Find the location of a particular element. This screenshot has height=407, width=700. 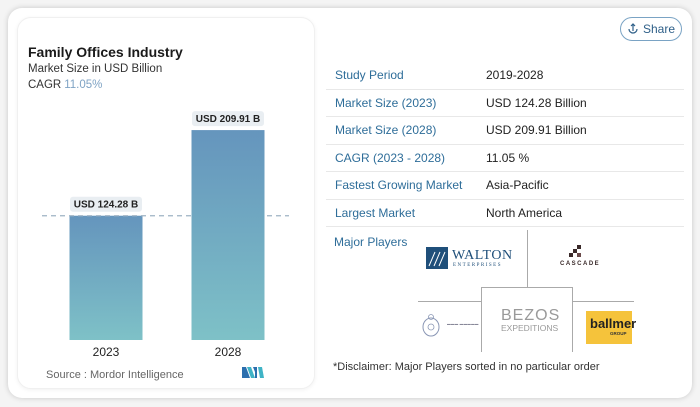

info-row: Fastest Growing Market Asia-Pacific is located at coordinates (505, 185).